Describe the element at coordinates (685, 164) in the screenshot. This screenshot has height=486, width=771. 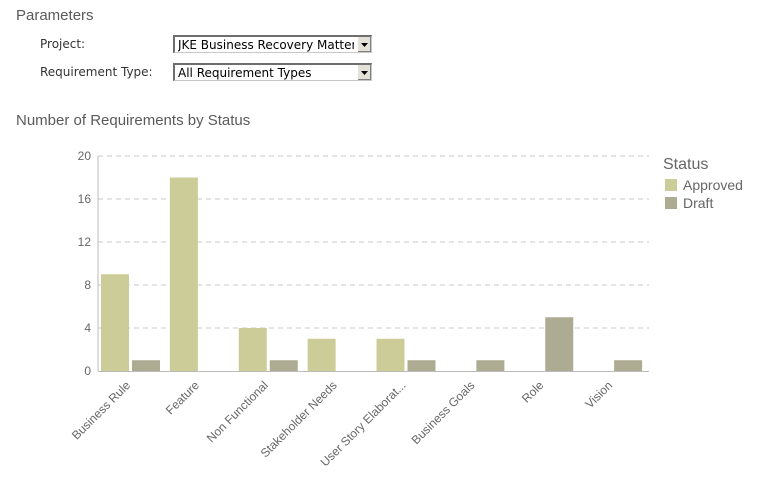
I see `legend-title: Status` at that location.